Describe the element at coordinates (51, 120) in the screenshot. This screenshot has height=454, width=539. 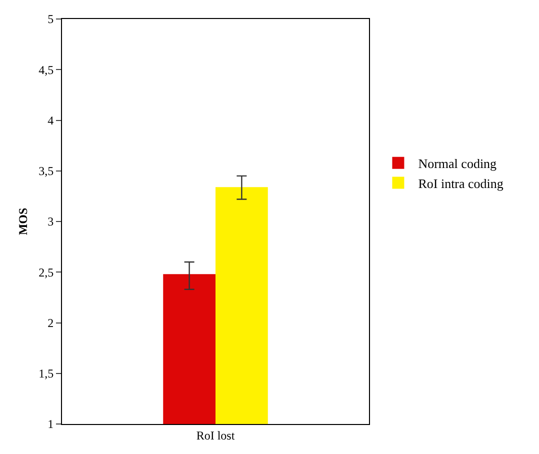
I see `y-tick-label: 4` at that location.